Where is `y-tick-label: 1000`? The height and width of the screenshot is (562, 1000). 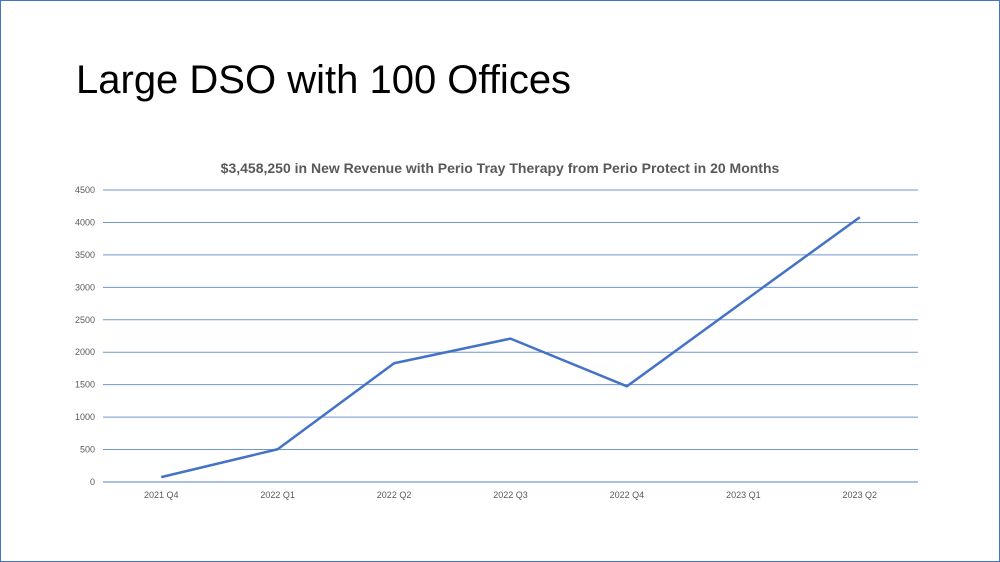
y-tick-label: 1000 is located at coordinates (85, 417).